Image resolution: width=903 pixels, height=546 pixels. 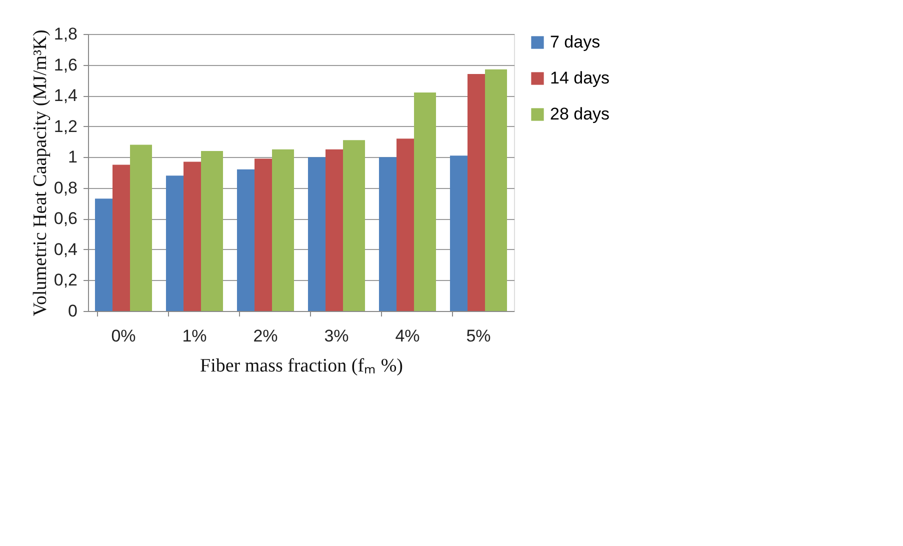 I want to click on y-tick-label: 0,4, so click(x=66, y=249).